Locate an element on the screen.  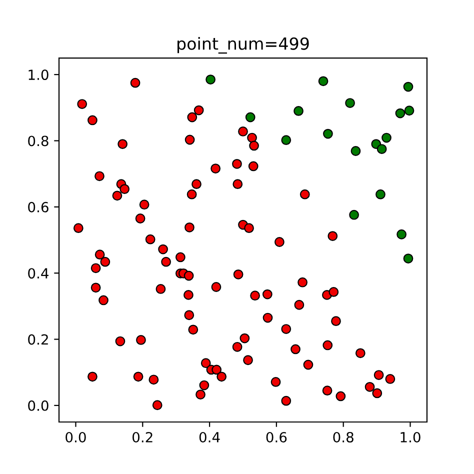
y-tick-label: 0.0 is located at coordinates (38, 405).